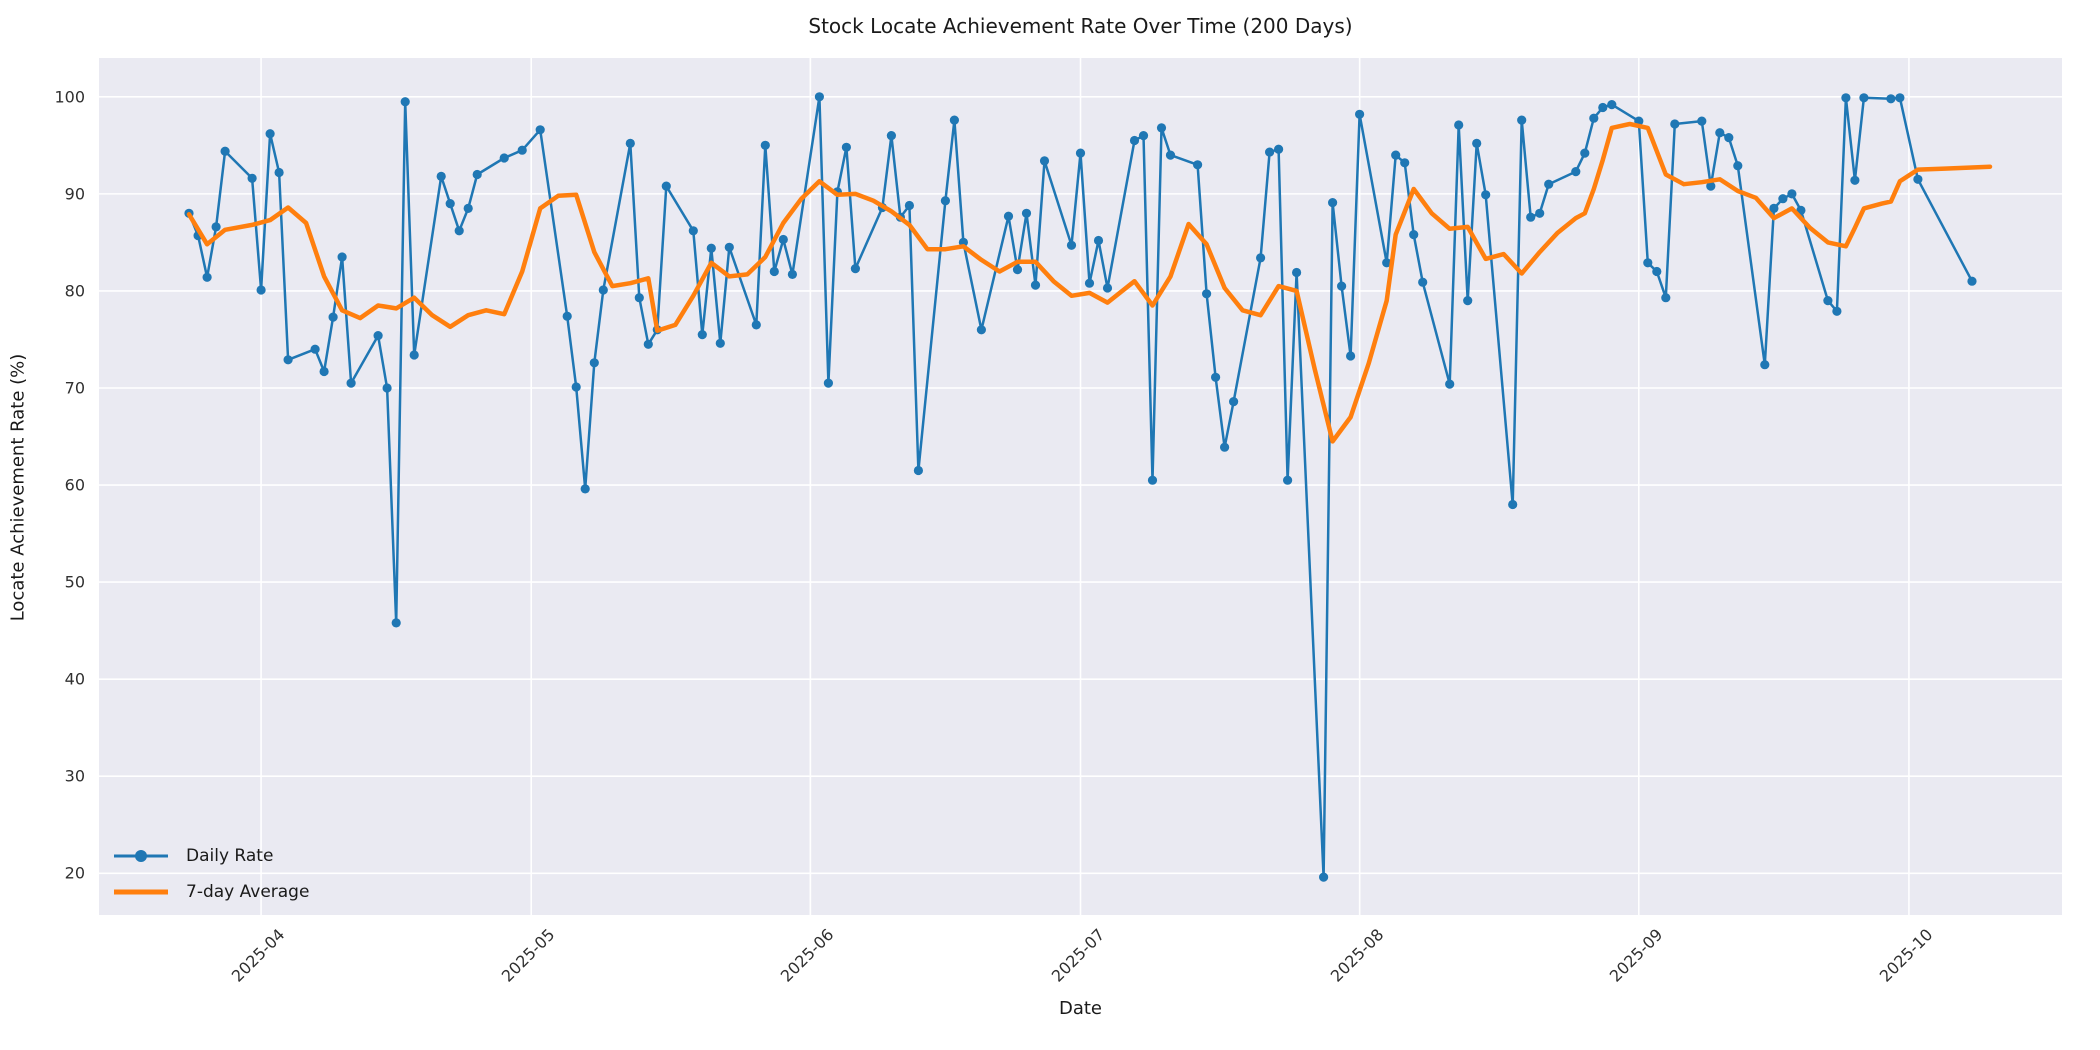 The width and height of the screenshot is (2100, 1050). Describe the element at coordinates (210, 892) in the screenshot. I see `legend-item-7day-average: 7-day Average` at that location.